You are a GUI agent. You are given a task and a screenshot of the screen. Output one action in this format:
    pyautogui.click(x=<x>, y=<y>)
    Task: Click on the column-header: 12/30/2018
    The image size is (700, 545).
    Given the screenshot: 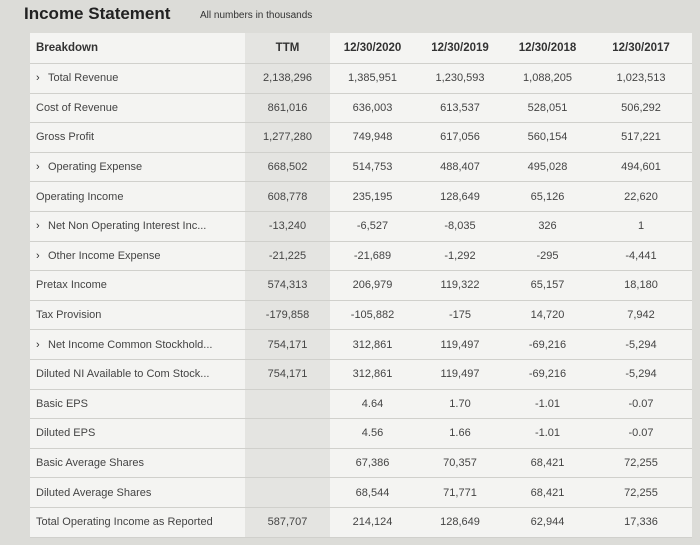 What is the action you would take?
    pyautogui.click(x=547, y=48)
    